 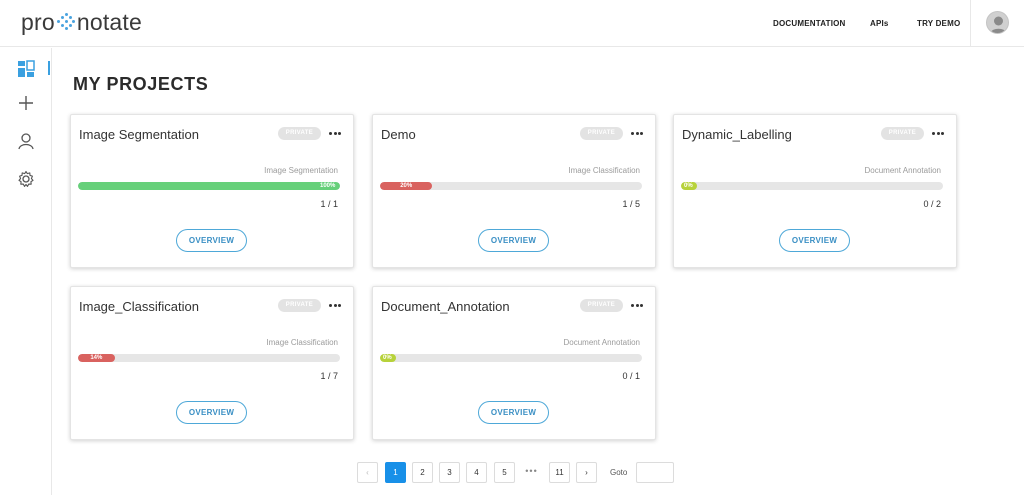 I want to click on user-avatar-icon, so click(x=997, y=22).